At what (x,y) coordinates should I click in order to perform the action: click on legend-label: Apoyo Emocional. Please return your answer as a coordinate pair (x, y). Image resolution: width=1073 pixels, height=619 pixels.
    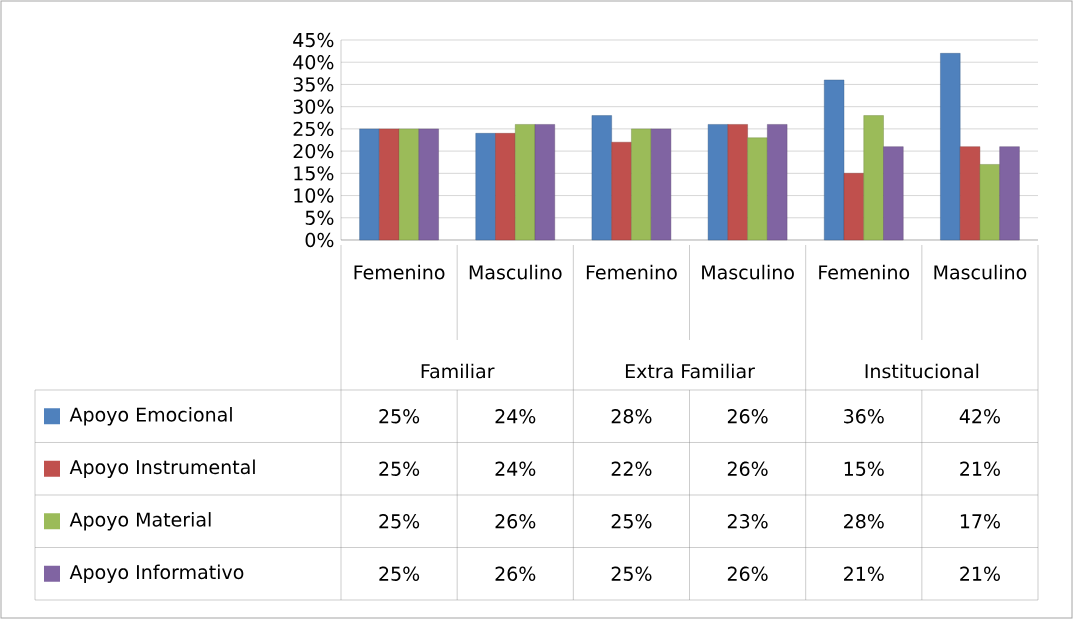
    Looking at the image, I should click on (150, 416).